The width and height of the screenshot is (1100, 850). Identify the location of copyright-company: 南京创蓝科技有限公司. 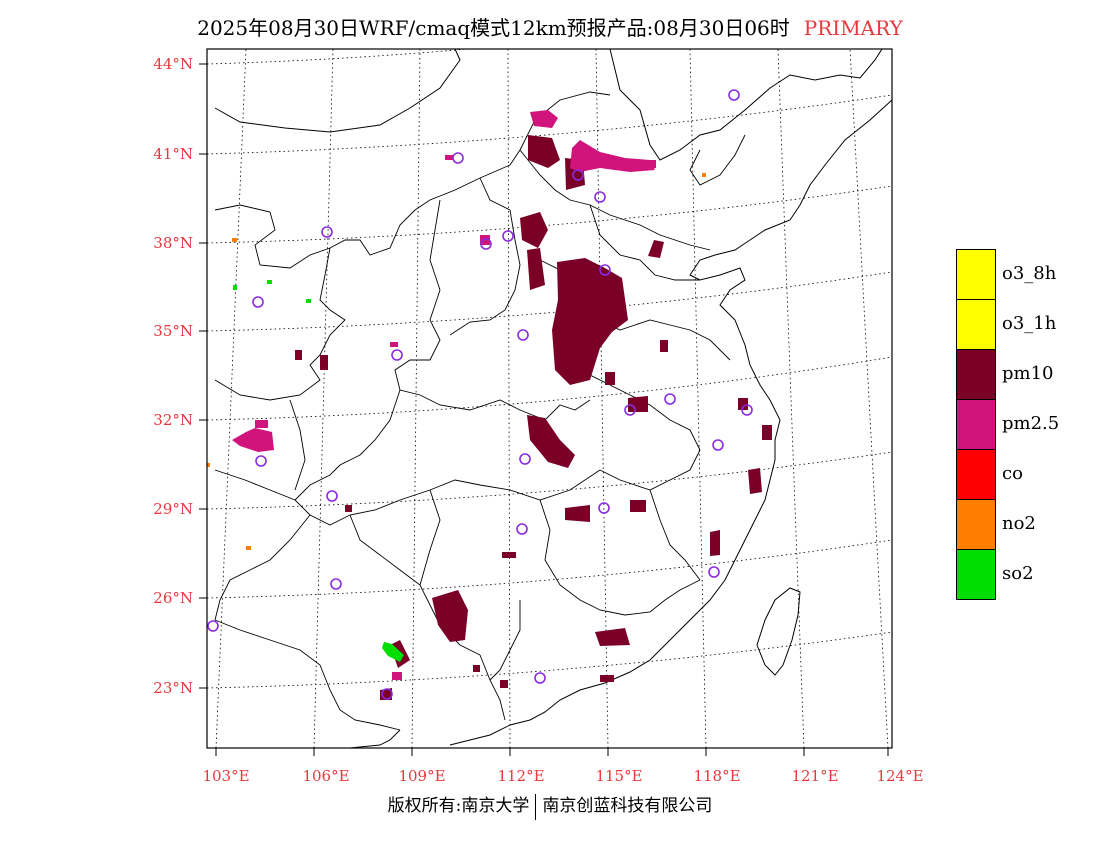
(627, 806).